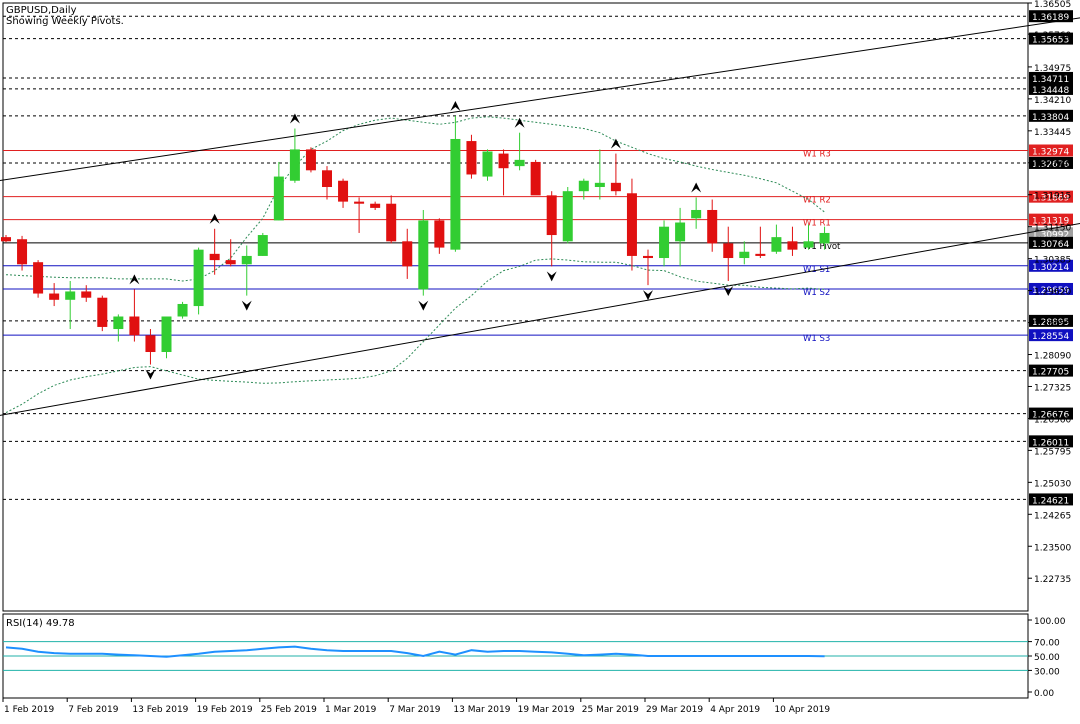 The height and width of the screenshot is (724, 1080). I want to click on pivot-tag: W1 R1, so click(817, 224).